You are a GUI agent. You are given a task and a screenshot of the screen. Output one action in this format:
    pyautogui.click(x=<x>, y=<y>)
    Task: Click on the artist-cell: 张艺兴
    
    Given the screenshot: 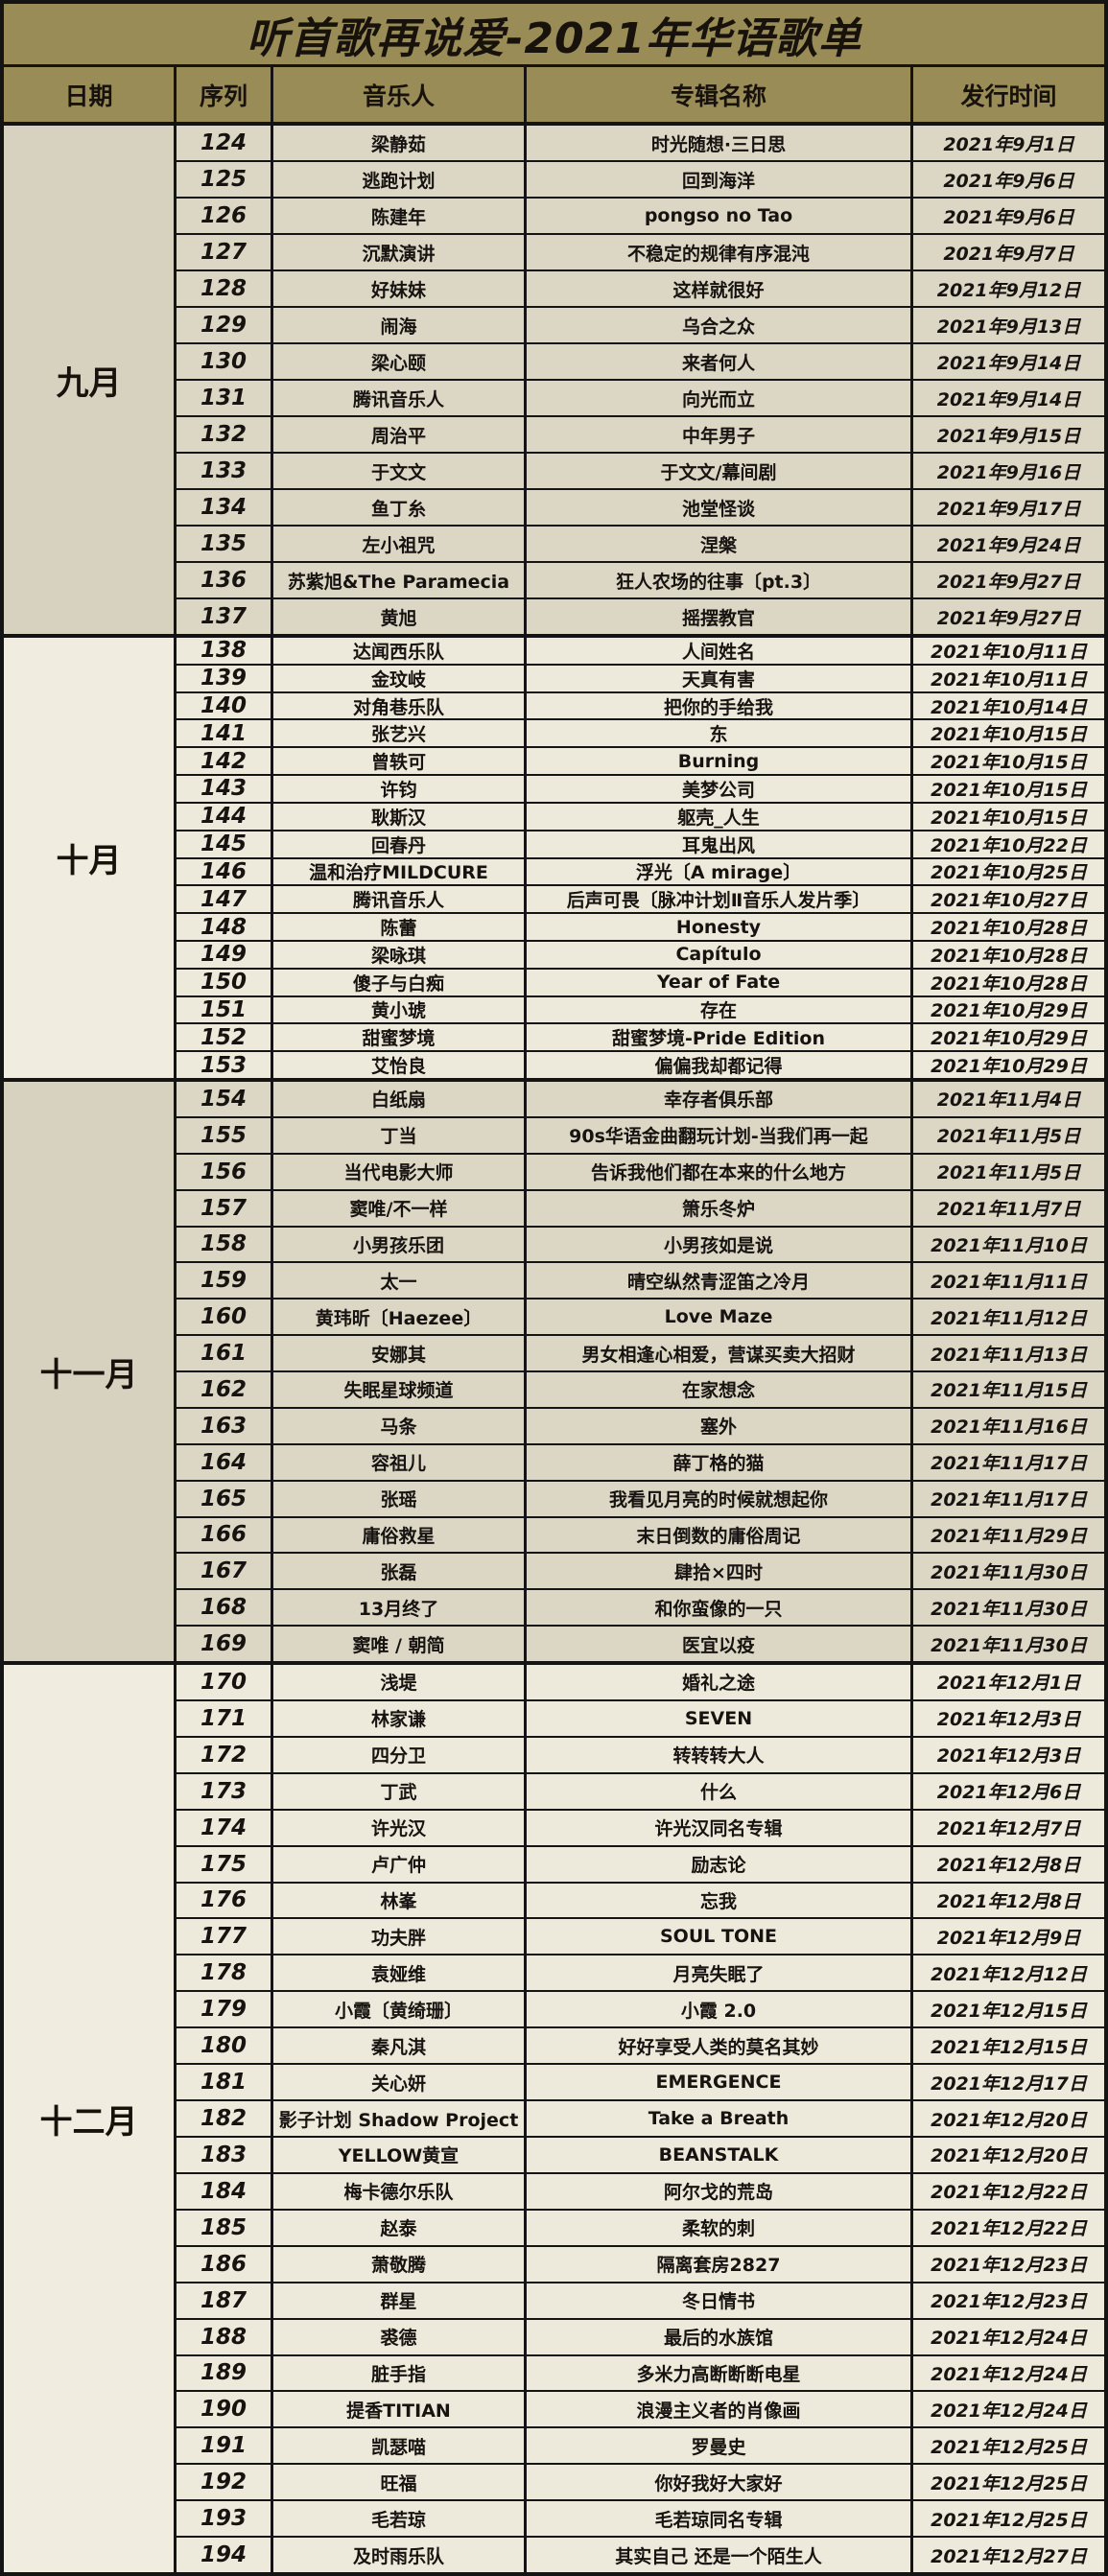 What is the action you would take?
    pyautogui.click(x=400, y=733)
    